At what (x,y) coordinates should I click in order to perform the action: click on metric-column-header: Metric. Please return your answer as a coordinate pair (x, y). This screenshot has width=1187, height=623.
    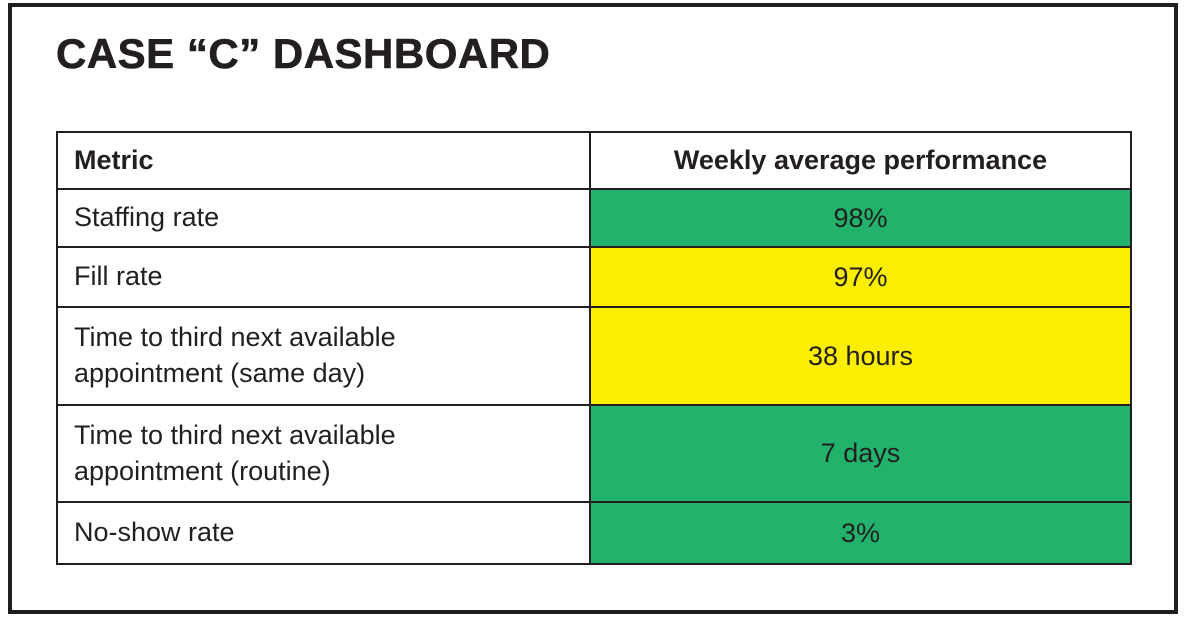
    Looking at the image, I should click on (323, 160).